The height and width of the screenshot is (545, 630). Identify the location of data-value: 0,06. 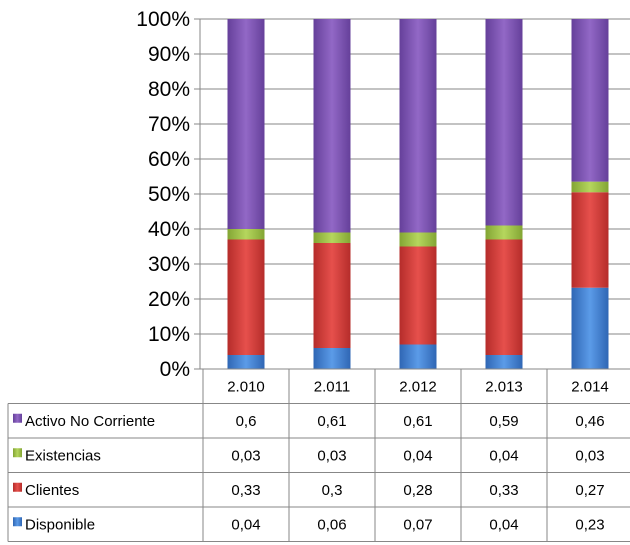
(331, 524).